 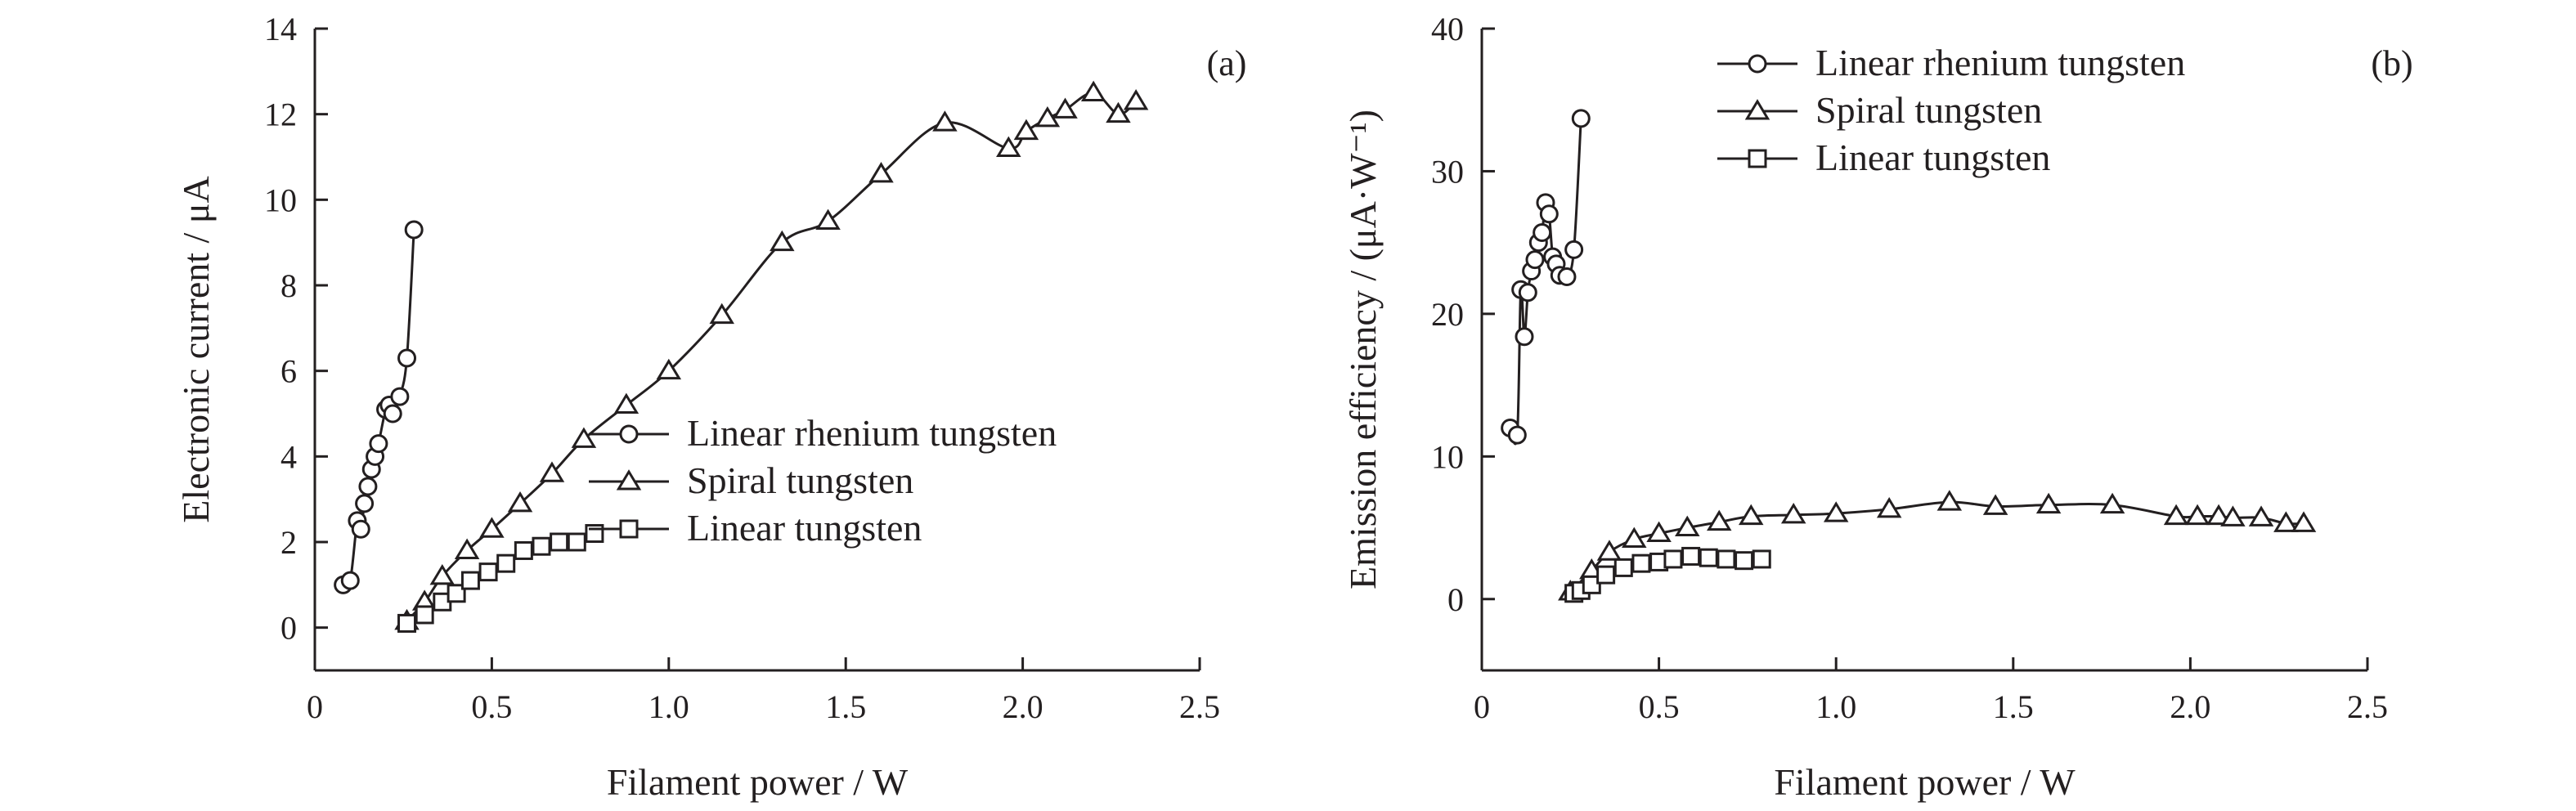 What do you see at coordinates (758, 782) in the screenshot?
I see `x-axis-title: Filament power / W` at bounding box center [758, 782].